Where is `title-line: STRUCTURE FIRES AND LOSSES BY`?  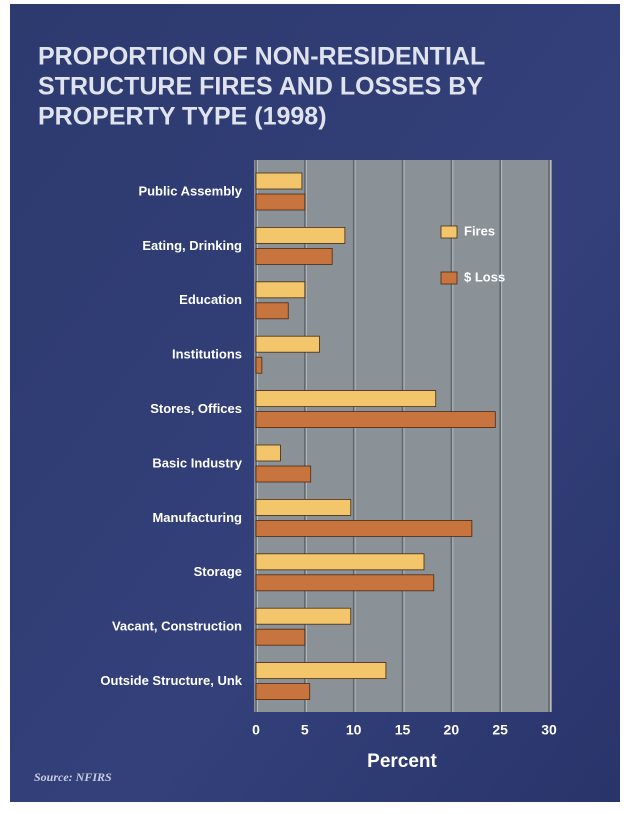 title-line: STRUCTURE FIRES AND LOSSES BY is located at coordinates (260, 87).